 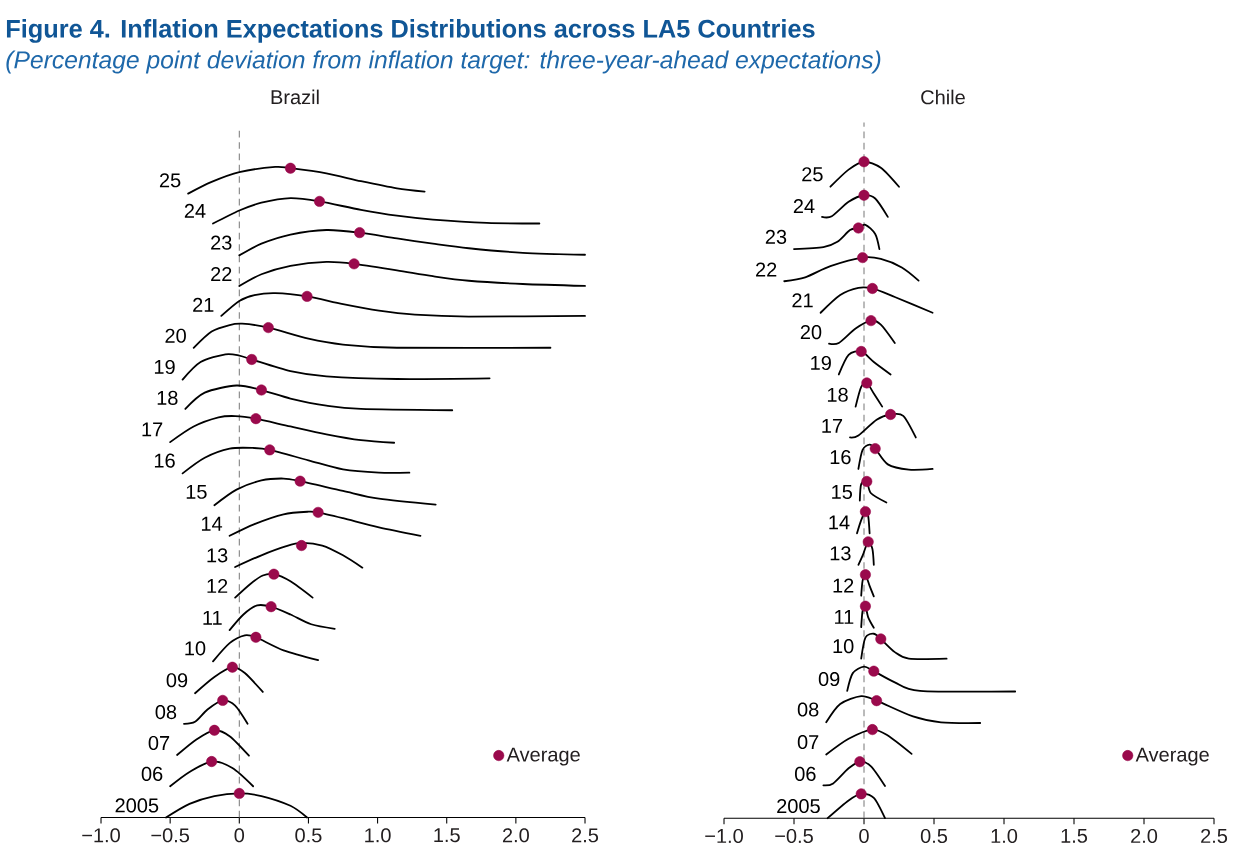 I want to click on caption: Figure 4. Inflation Expectations Distributions across LA5 Countries, so click(x=410, y=31).